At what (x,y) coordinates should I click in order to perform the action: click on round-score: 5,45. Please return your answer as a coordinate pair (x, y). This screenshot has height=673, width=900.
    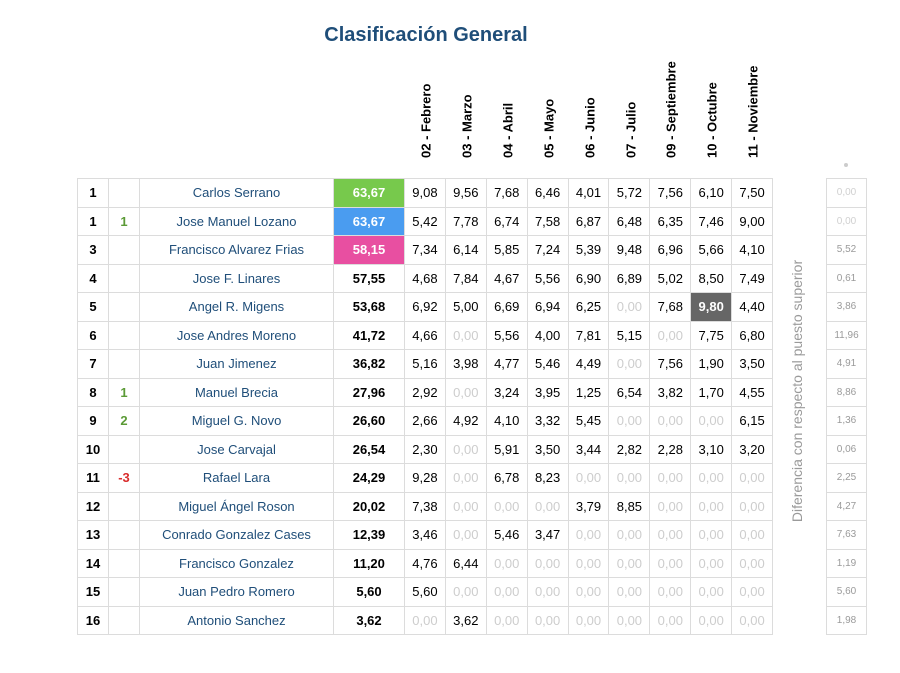
    Looking at the image, I should click on (588, 421).